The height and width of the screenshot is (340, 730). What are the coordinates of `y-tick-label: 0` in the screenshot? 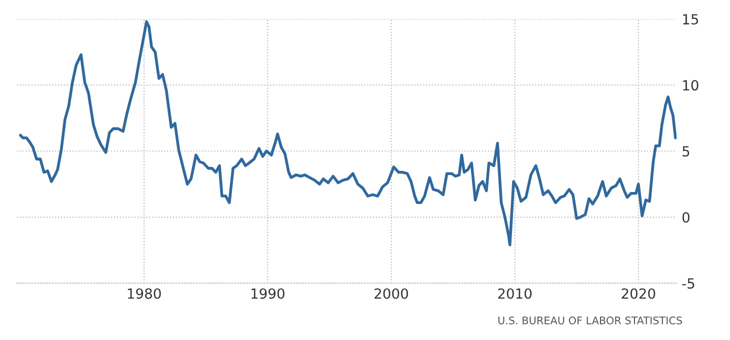 It's located at (686, 217).